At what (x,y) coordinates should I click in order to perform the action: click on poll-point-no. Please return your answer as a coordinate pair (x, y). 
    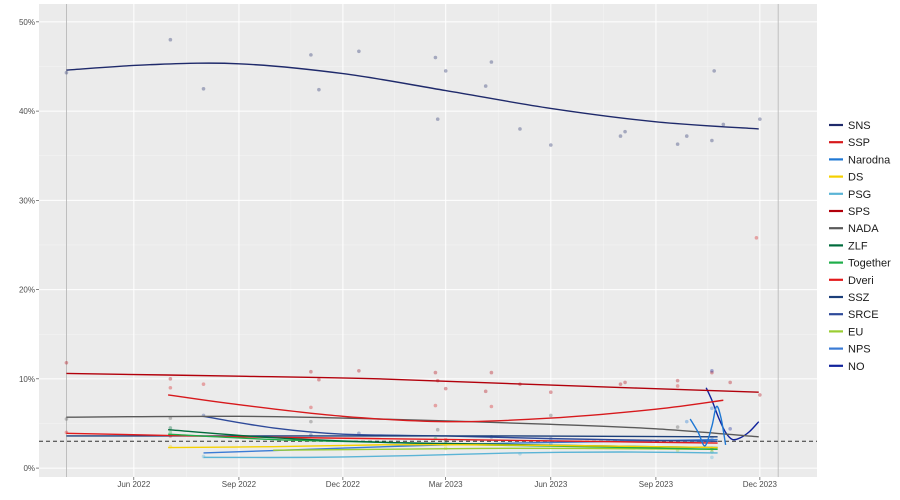
    Looking at the image, I should click on (712, 370).